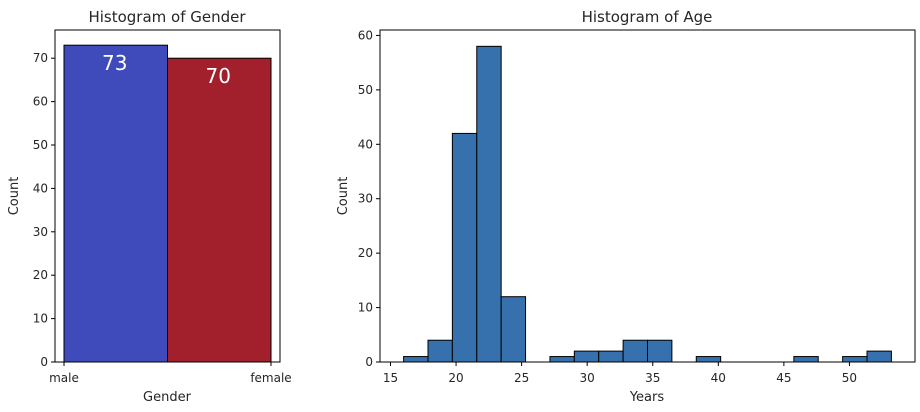 The width and height of the screenshot is (920, 412). Describe the element at coordinates (365, 308) in the screenshot. I see `age-y-tick-label: 10` at that location.